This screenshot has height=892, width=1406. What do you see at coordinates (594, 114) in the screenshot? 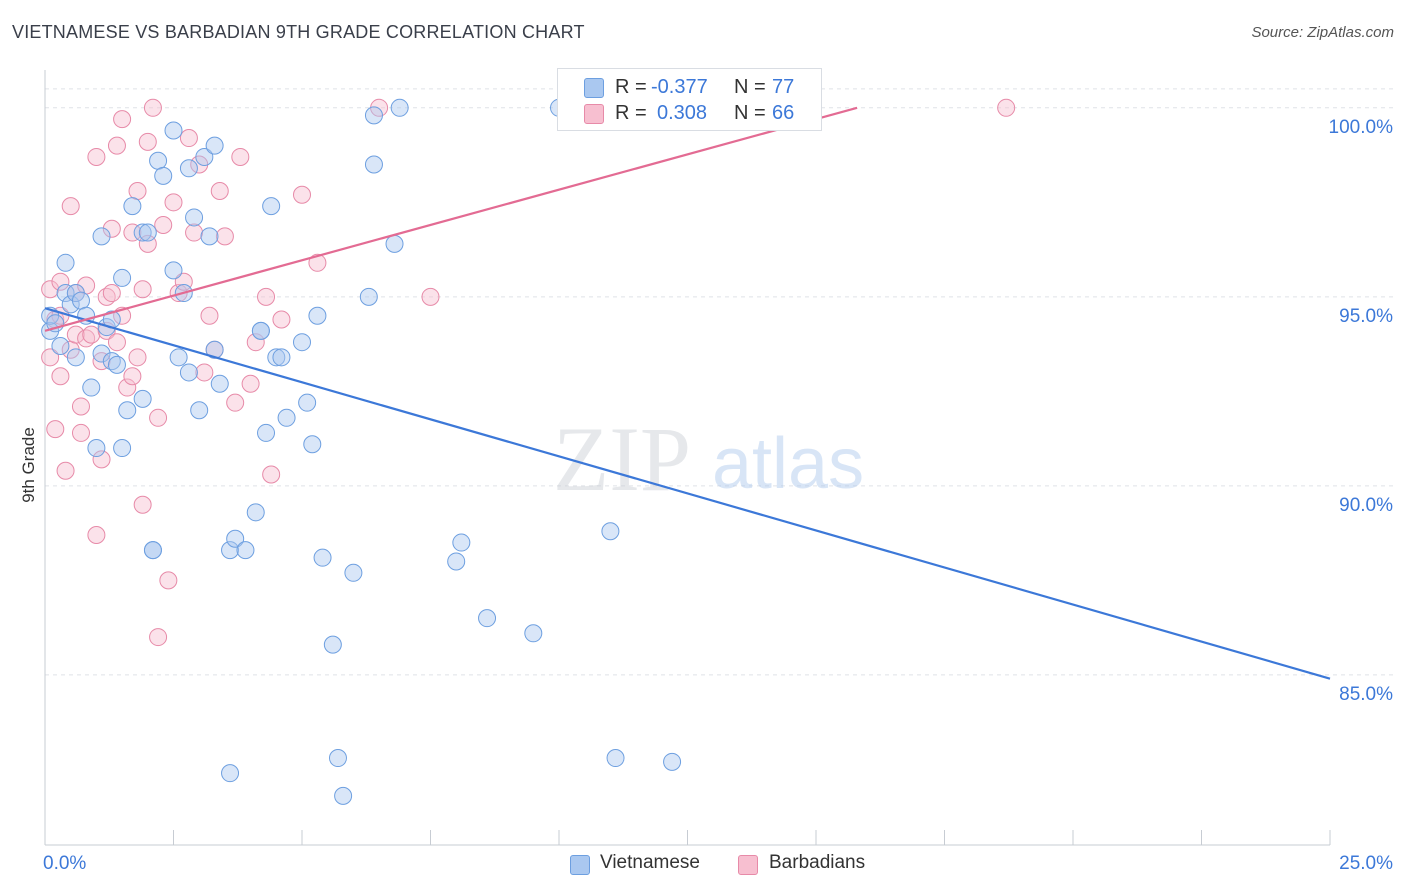
I see `legend-swatch-barbadians` at bounding box center [594, 114].